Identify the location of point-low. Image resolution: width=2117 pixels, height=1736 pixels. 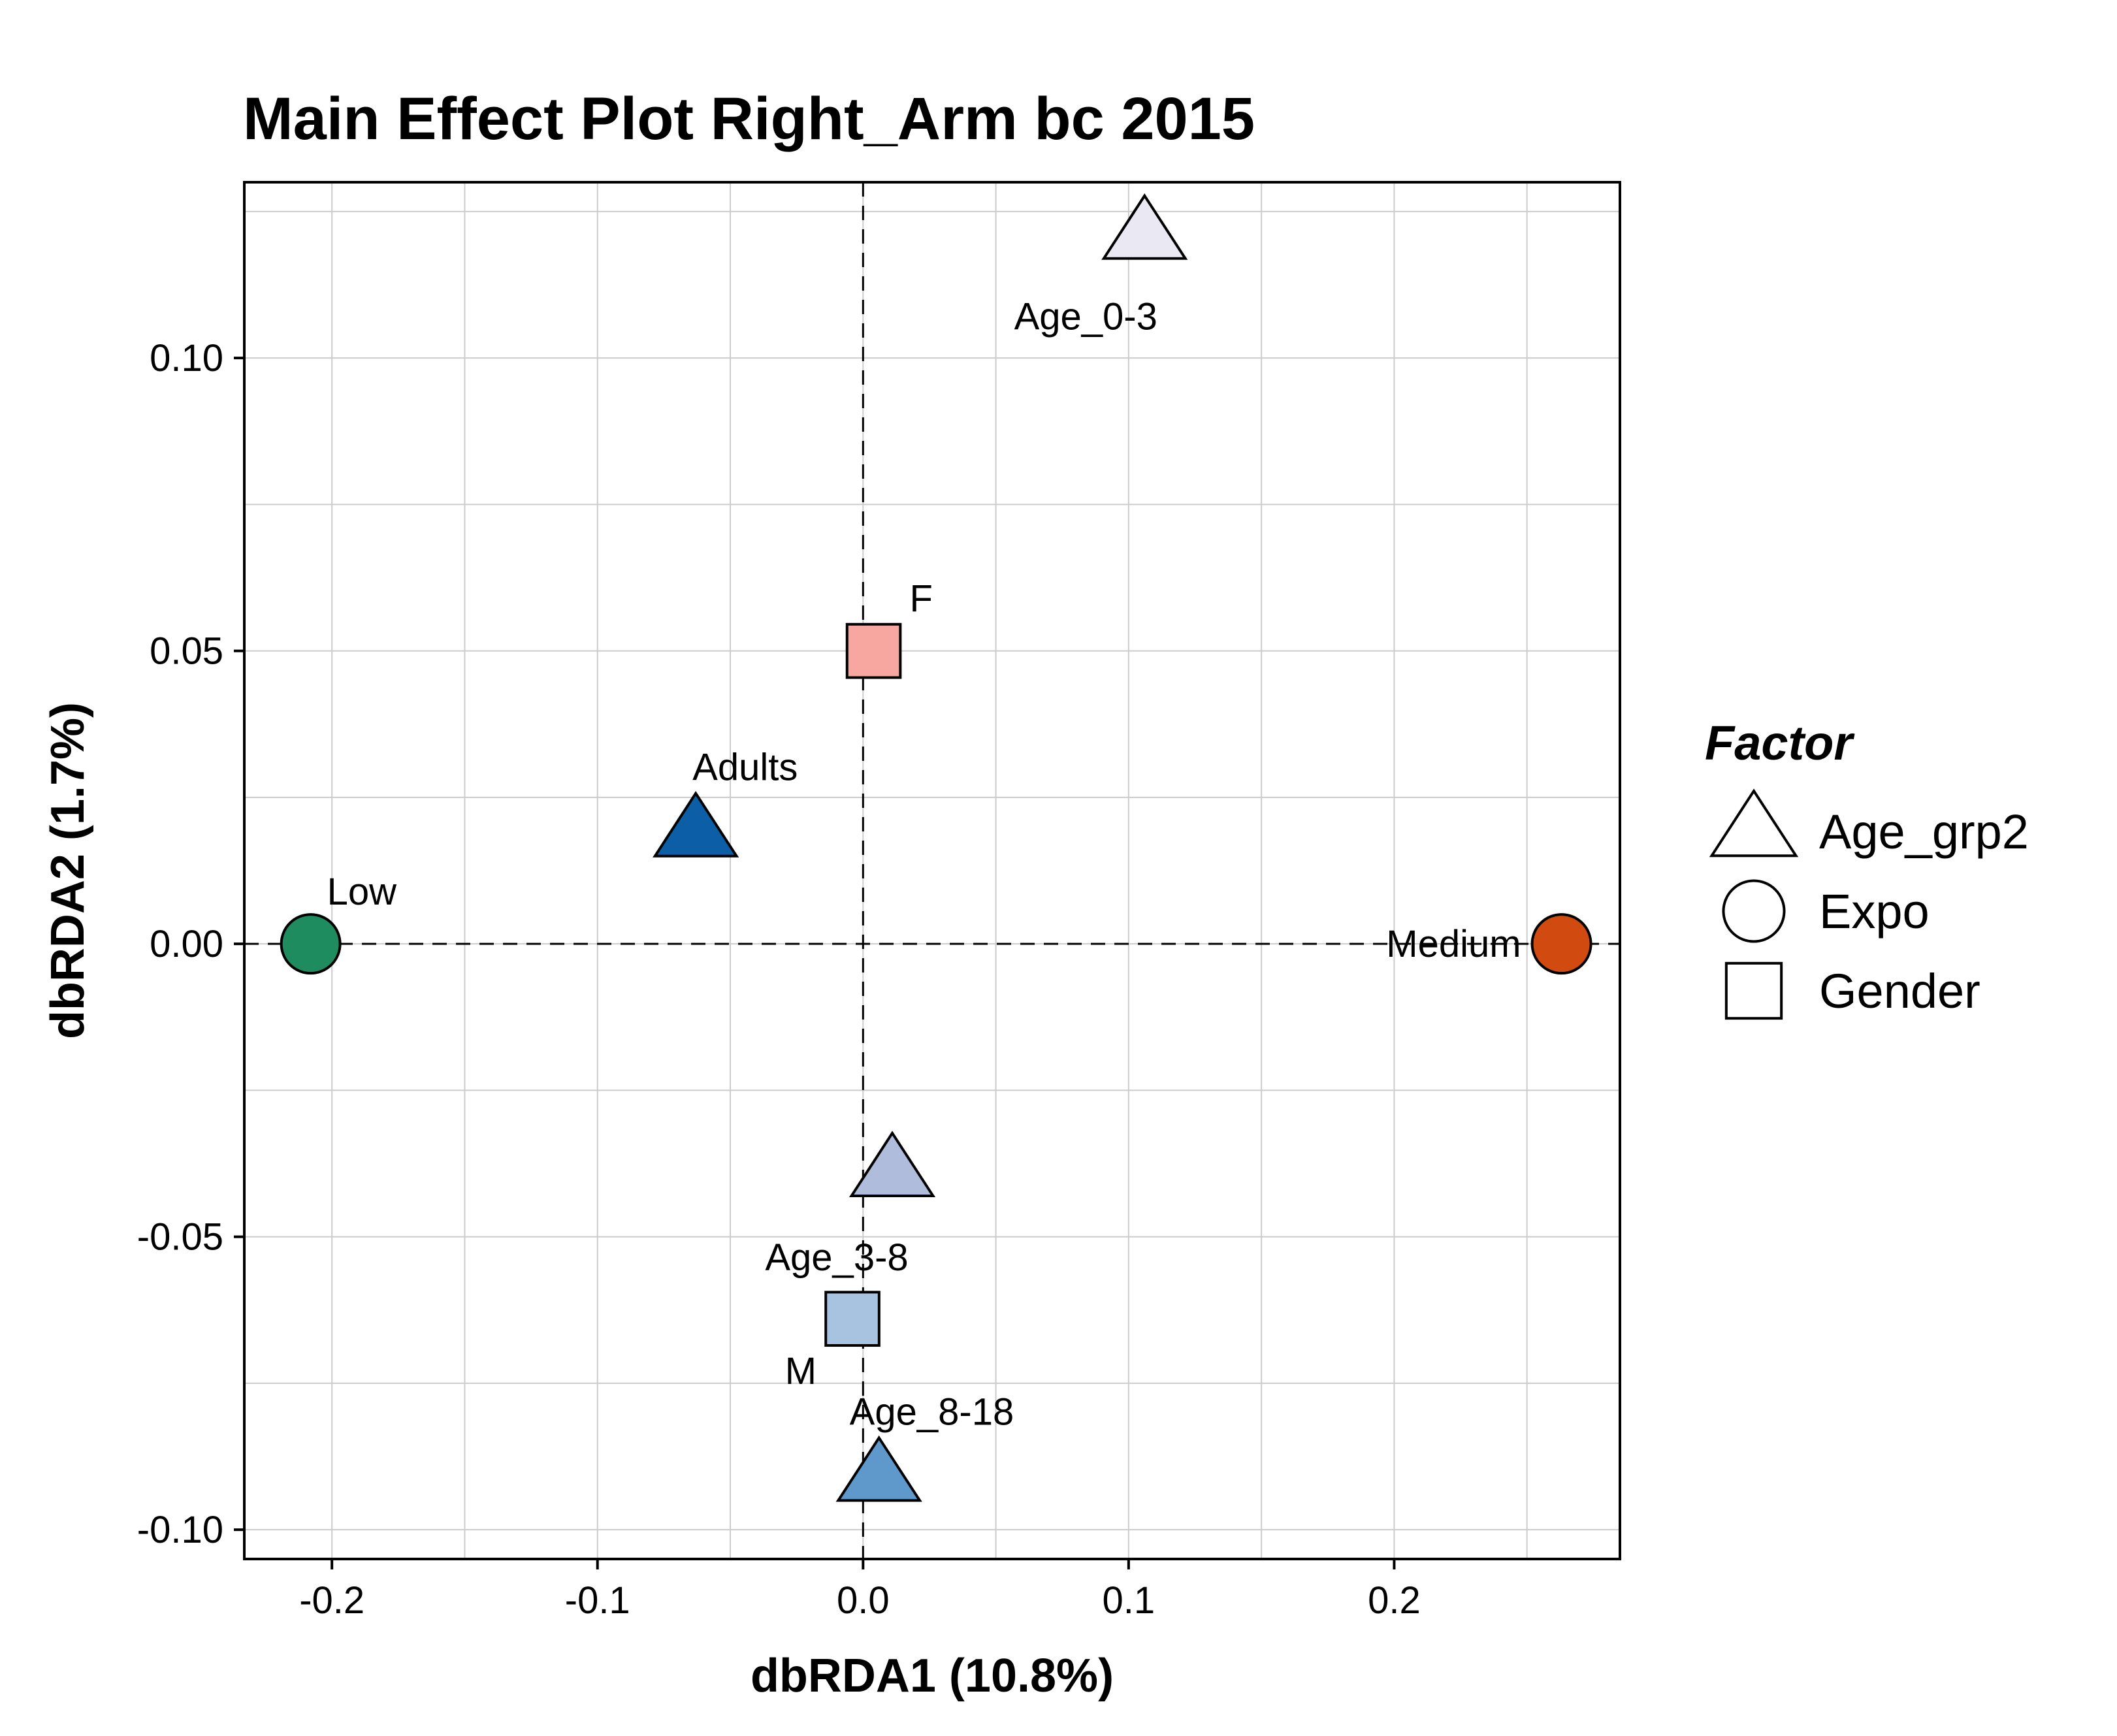
(311, 944).